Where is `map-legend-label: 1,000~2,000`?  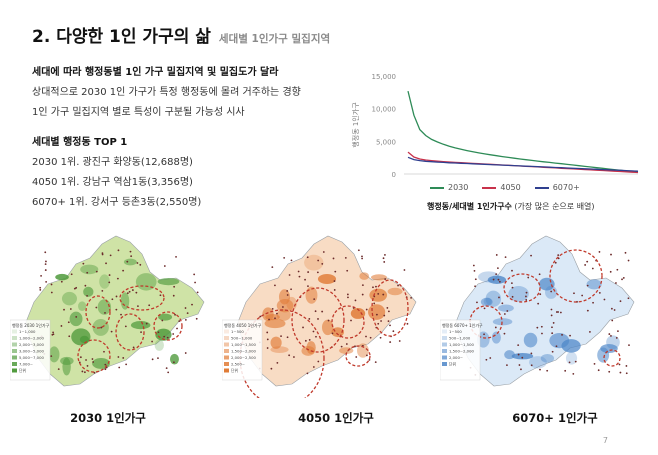 map-legend-label: 1,000~2,000 is located at coordinates (32, 338).